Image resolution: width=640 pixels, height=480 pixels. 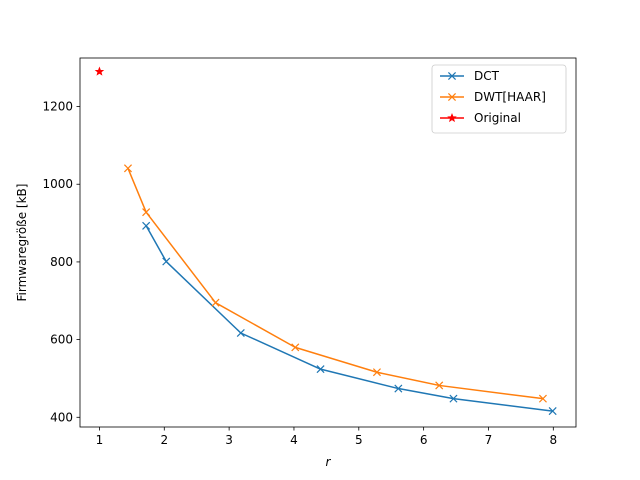 I want to click on legend: DCT DWT[HAAR] Original, so click(x=499, y=99).